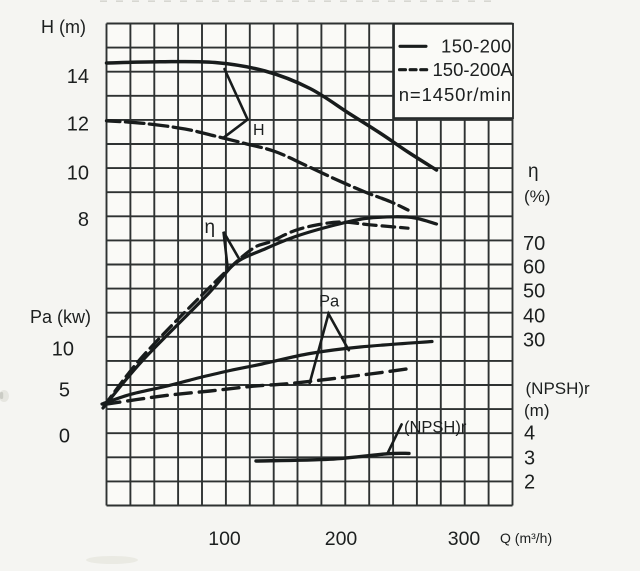 This screenshot has width=640, height=571. What do you see at coordinates (78, 125) in the screenshot?
I see `svg-text: 12` at bounding box center [78, 125].